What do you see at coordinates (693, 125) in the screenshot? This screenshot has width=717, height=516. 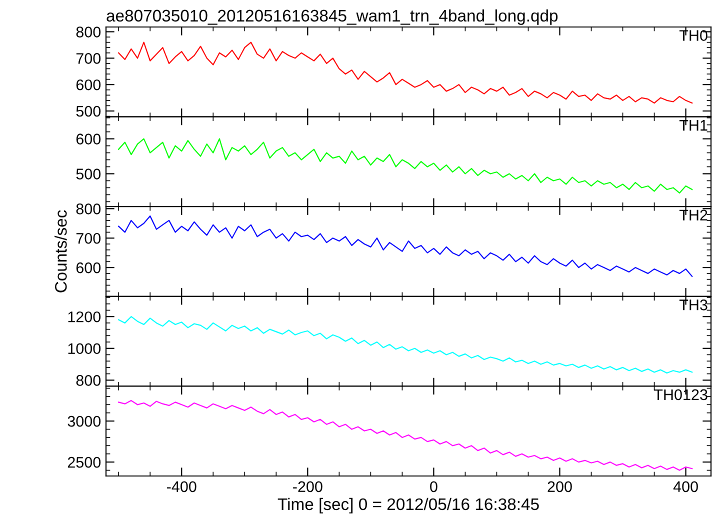 I see `text: TH1` at bounding box center [693, 125].